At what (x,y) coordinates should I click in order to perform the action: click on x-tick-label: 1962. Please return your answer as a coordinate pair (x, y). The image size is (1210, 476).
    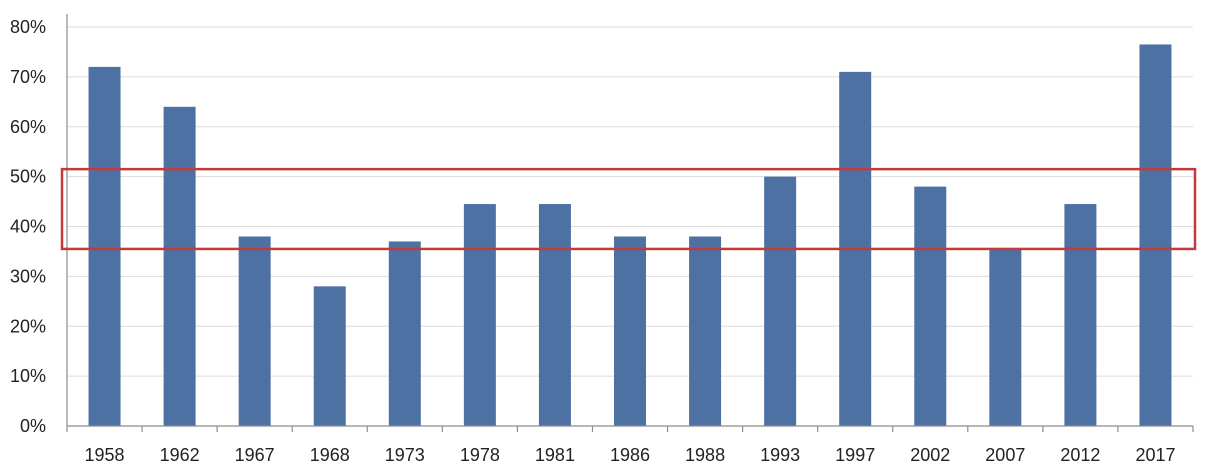
    Looking at the image, I should click on (180, 455).